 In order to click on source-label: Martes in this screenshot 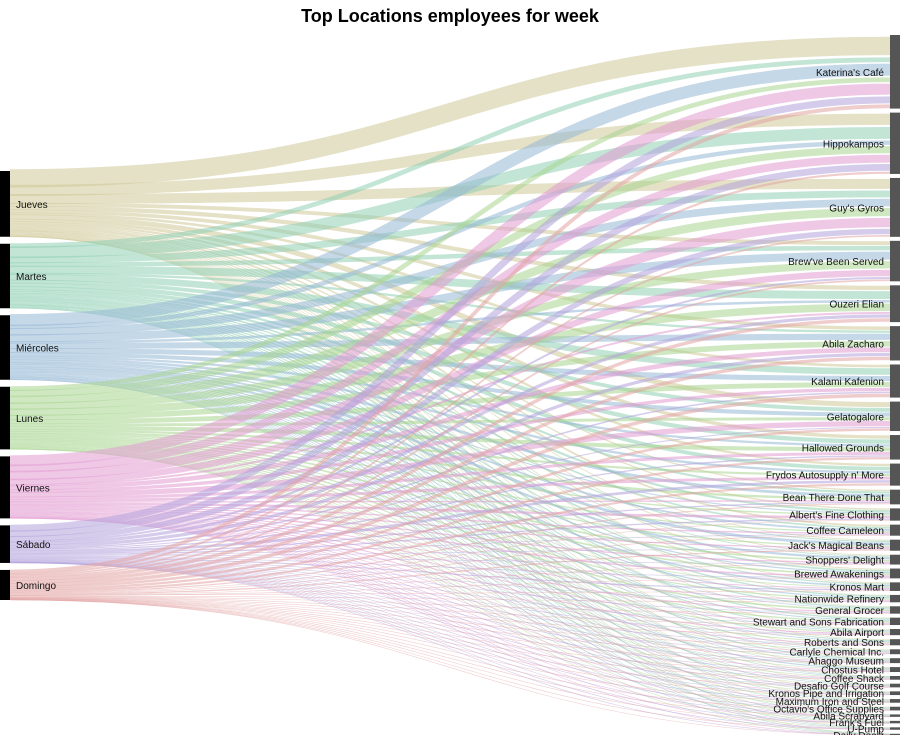, I will do `click(31, 277)`.